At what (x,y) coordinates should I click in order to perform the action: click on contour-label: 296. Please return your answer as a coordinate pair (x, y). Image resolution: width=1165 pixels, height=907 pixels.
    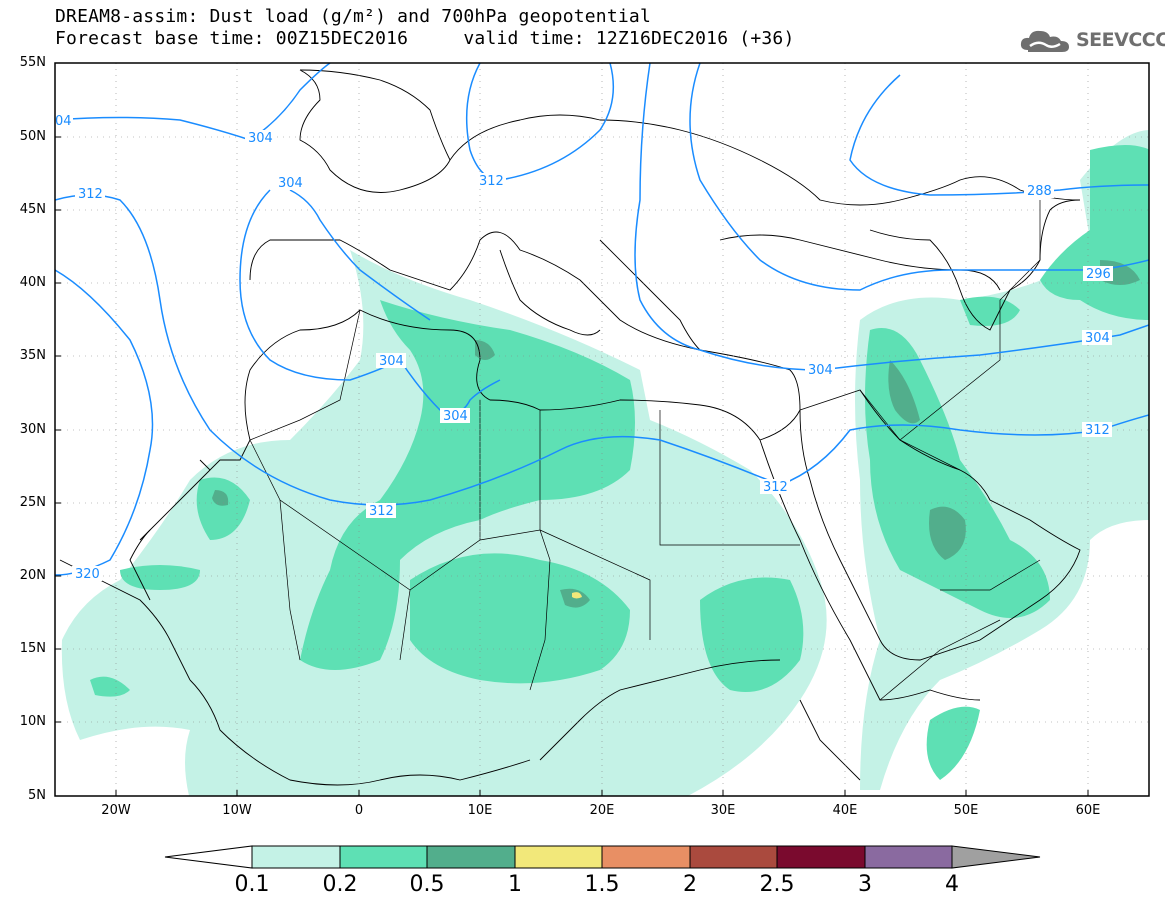
    Looking at the image, I should click on (1098, 274).